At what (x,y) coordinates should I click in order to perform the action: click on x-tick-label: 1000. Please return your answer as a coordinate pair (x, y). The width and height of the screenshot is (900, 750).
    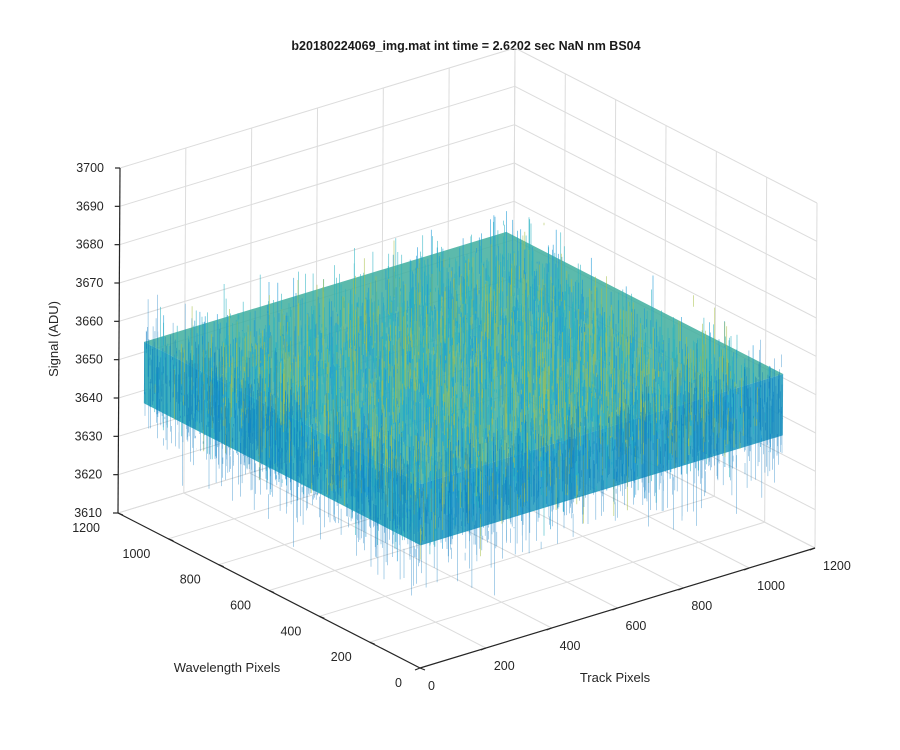
    Looking at the image, I should click on (771, 586).